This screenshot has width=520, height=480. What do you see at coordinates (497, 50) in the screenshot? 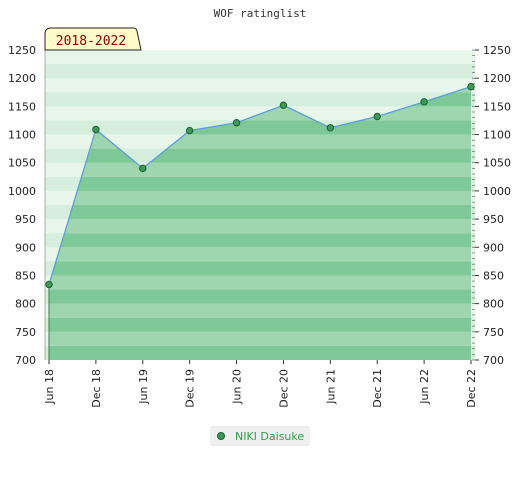
I see `y-tick-label-right: 1250` at bounding box center [497, 50].